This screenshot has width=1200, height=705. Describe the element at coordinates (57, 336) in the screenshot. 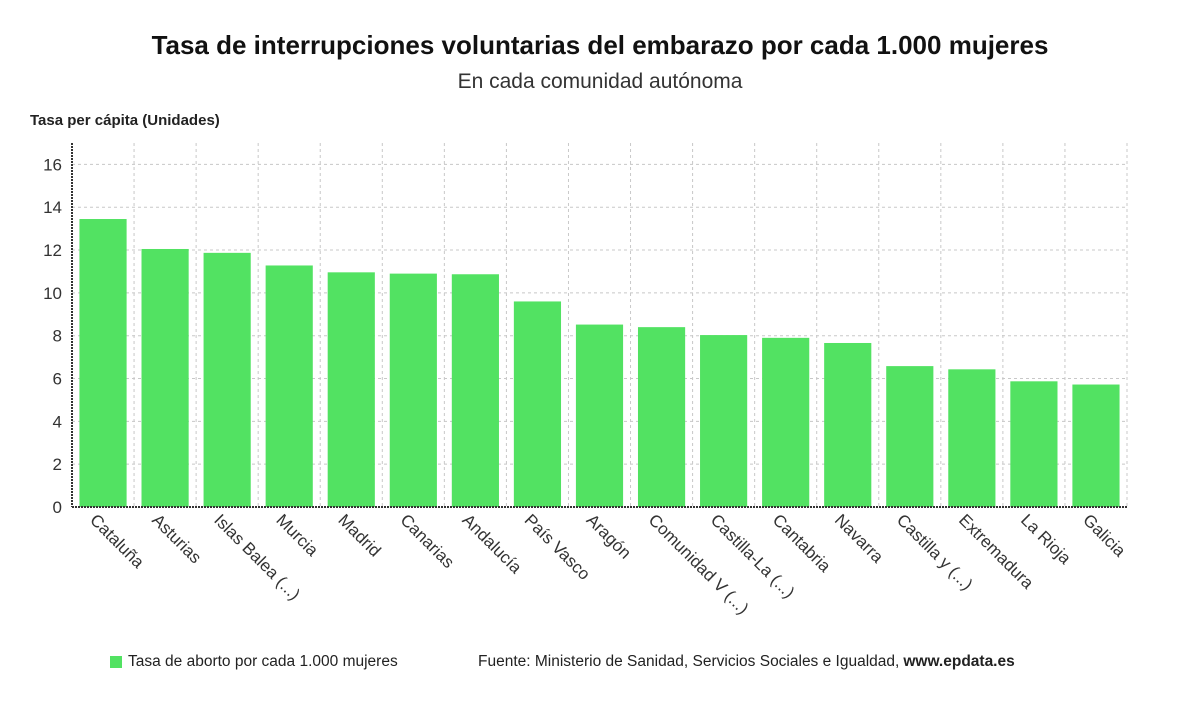

I see `y-tick-label: 8` at that location.